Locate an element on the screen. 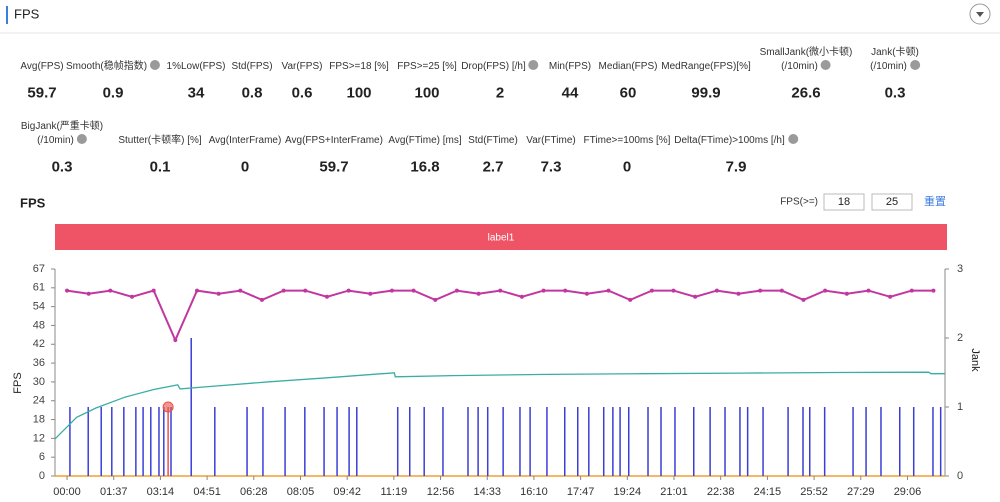  stat-value: 0.1 is located at coordinates (160, 167).